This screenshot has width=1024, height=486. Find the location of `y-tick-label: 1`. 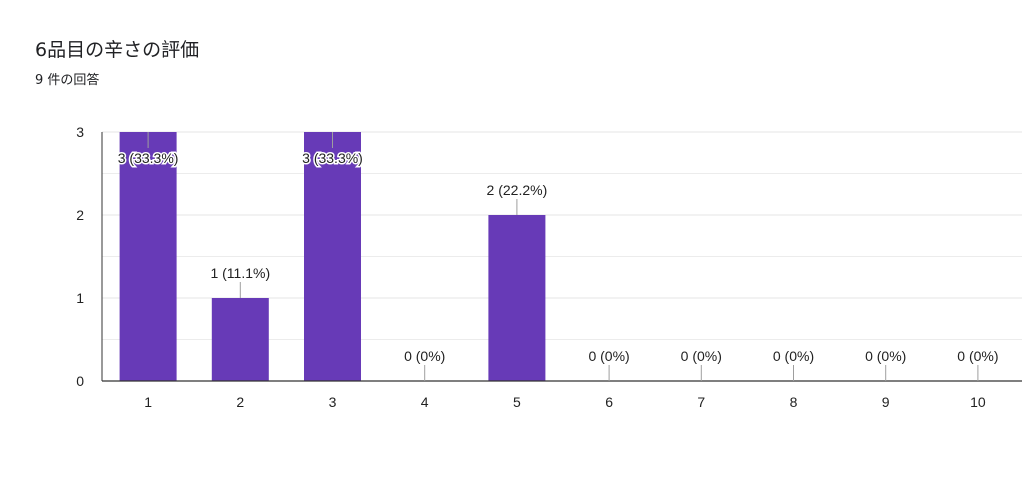

y-tick-label: 1 is located at coordinates (80, 298).